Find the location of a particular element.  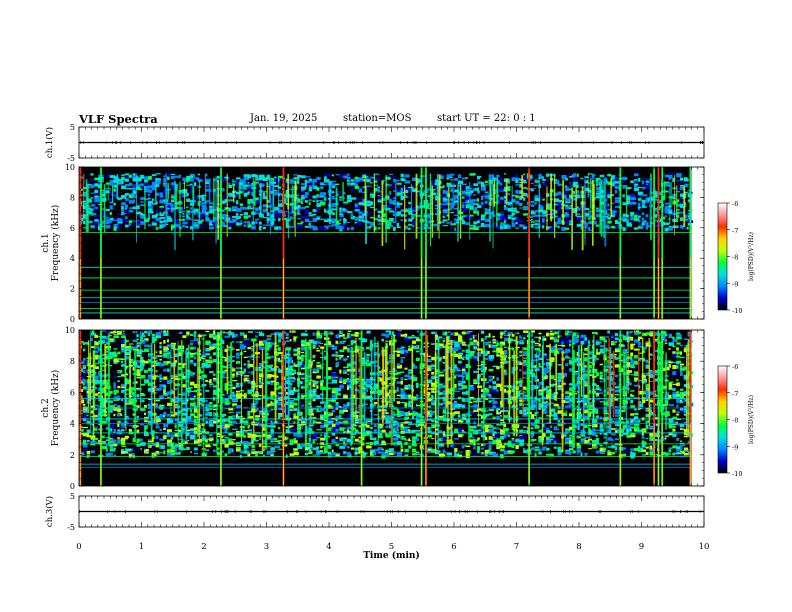

ch1-spectrogram-spheric is located at coordinates (658, 243).